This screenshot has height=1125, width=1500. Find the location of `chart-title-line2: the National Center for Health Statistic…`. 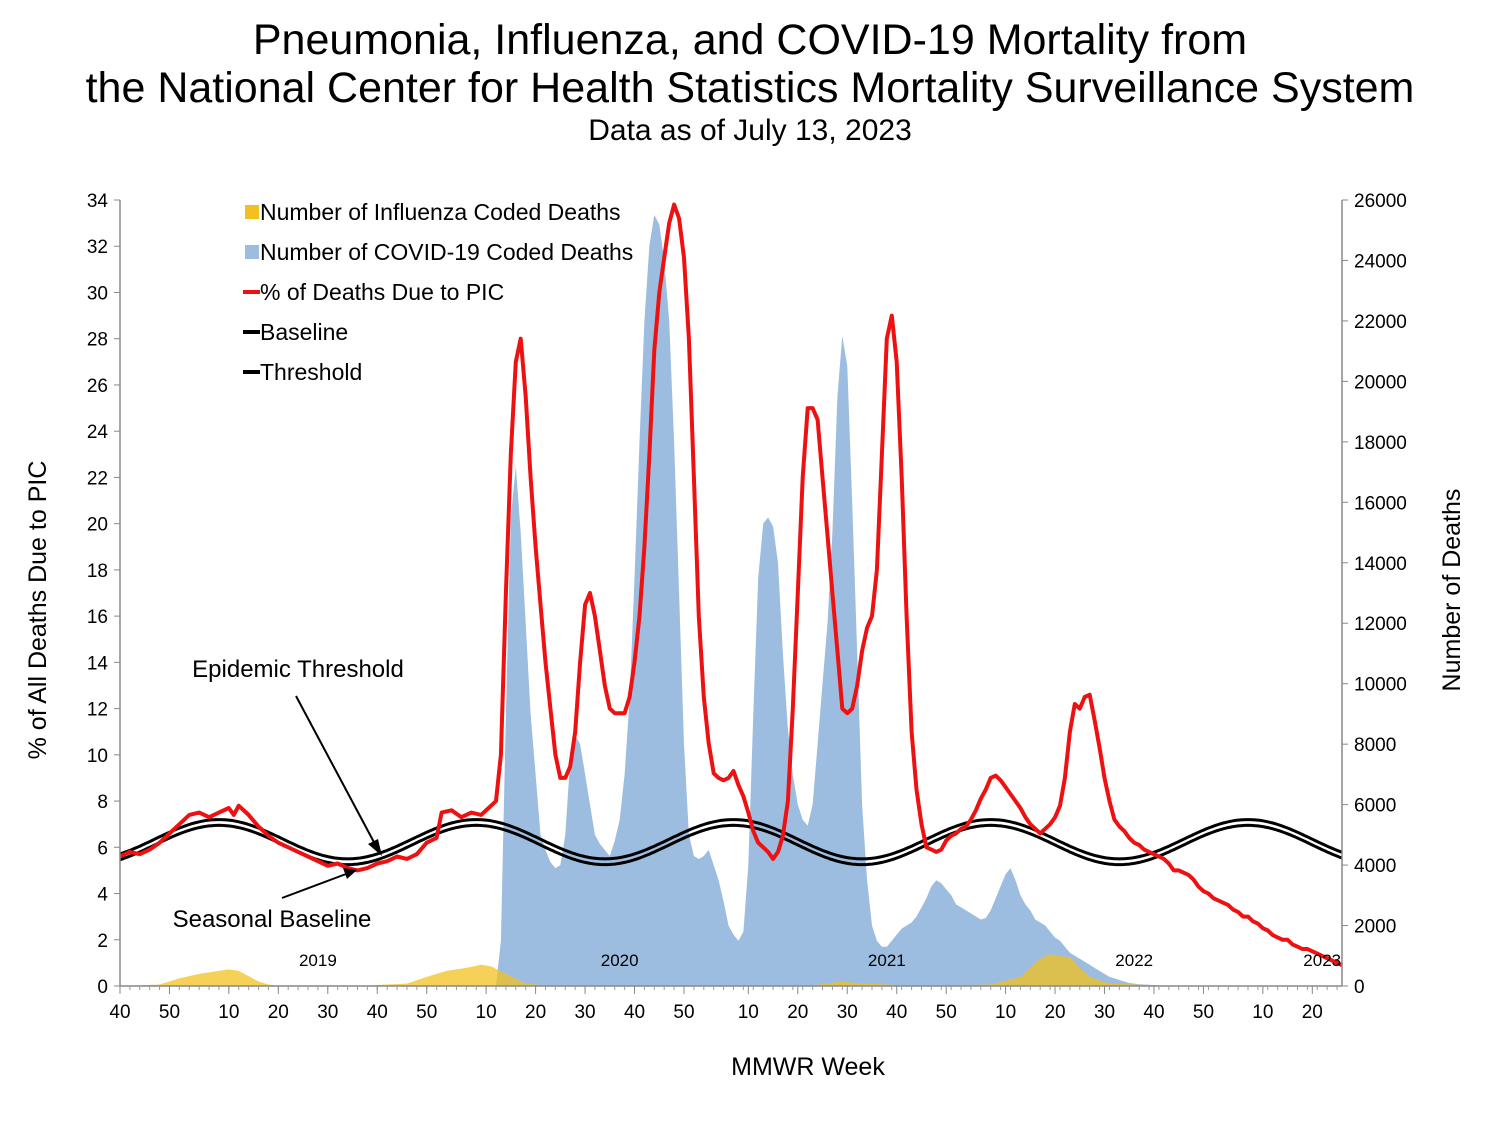

chart-title-line2: the National Center for Health Statistic… is located at coordinates (750, 88).